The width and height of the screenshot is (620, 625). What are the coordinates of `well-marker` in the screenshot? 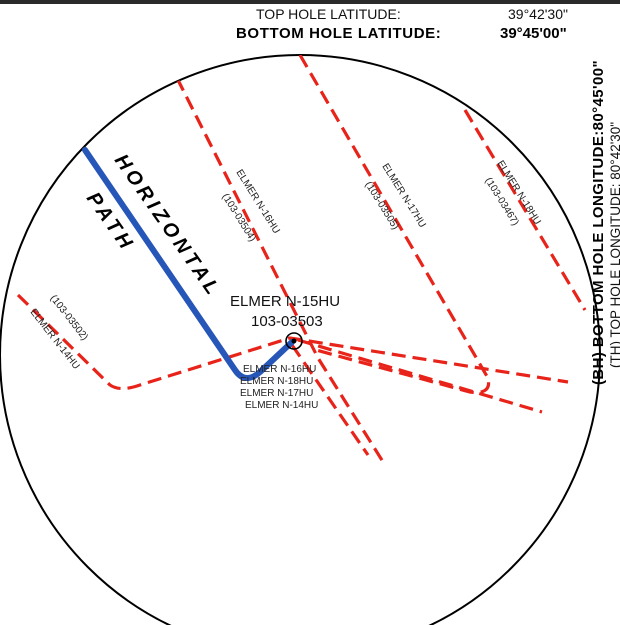 It's located at (294, 341).